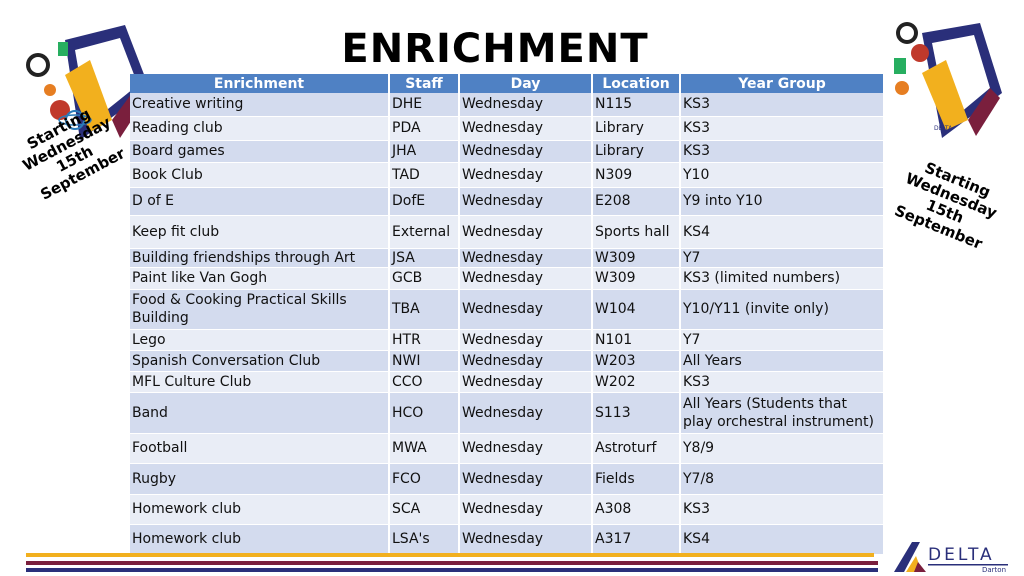 The image size is (1024, 576). Describe the element at coordinates (424, 539) in the screenshot. I see `cell-staff: LSA's` at that location.